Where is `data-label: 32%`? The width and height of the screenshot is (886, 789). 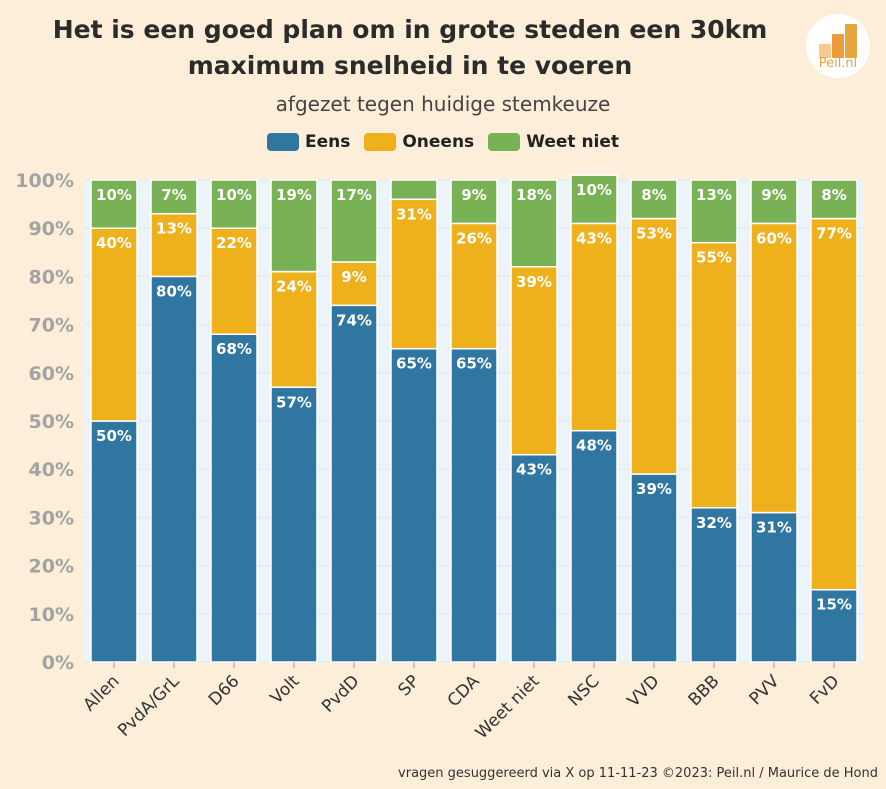
data-label: 32% is located at coordinates (714, 523).